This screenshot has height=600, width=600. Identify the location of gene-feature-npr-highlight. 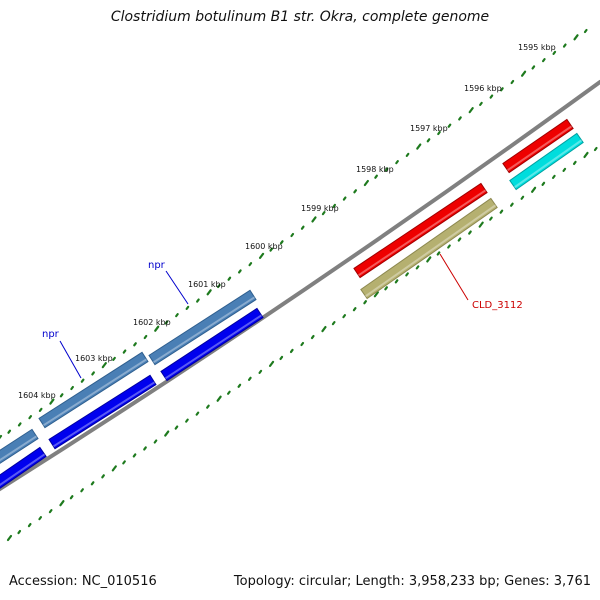
(204, 330).